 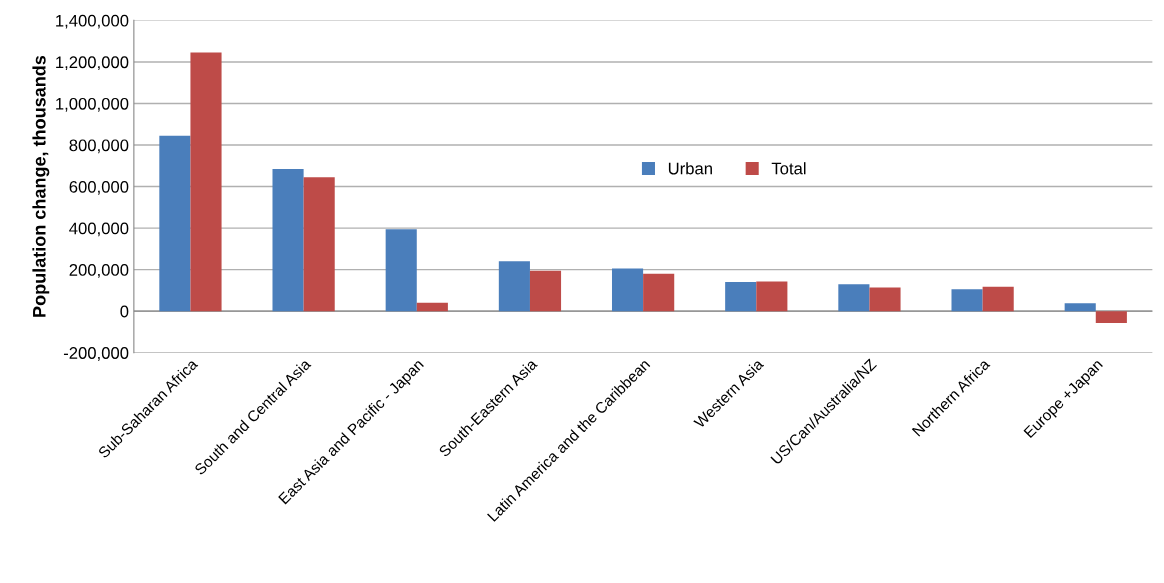 I want to click on y-tick-label: 1,000,000, so click(x=92, y=104).